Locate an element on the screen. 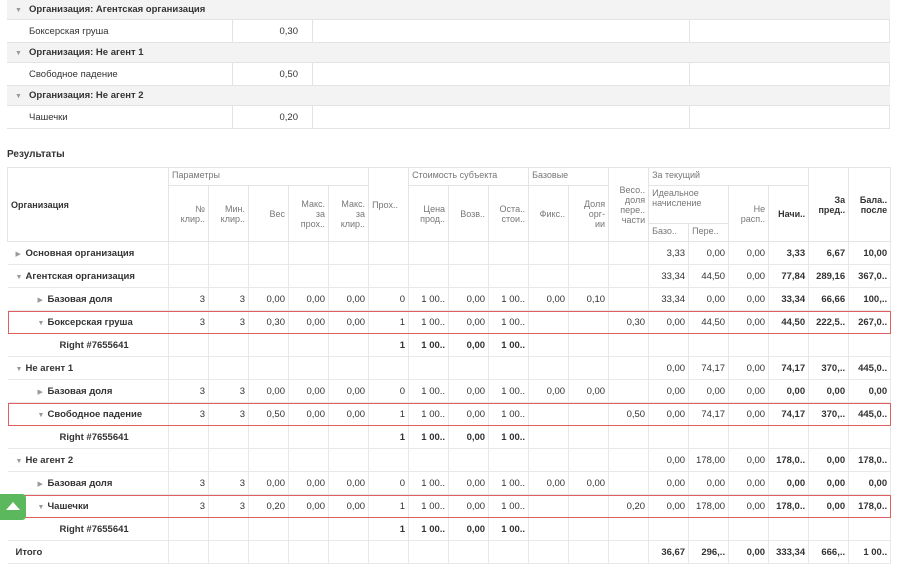 The height and width of the screenshot is (564, 900). name-cell: Итого is located at coordinates (88, 552).